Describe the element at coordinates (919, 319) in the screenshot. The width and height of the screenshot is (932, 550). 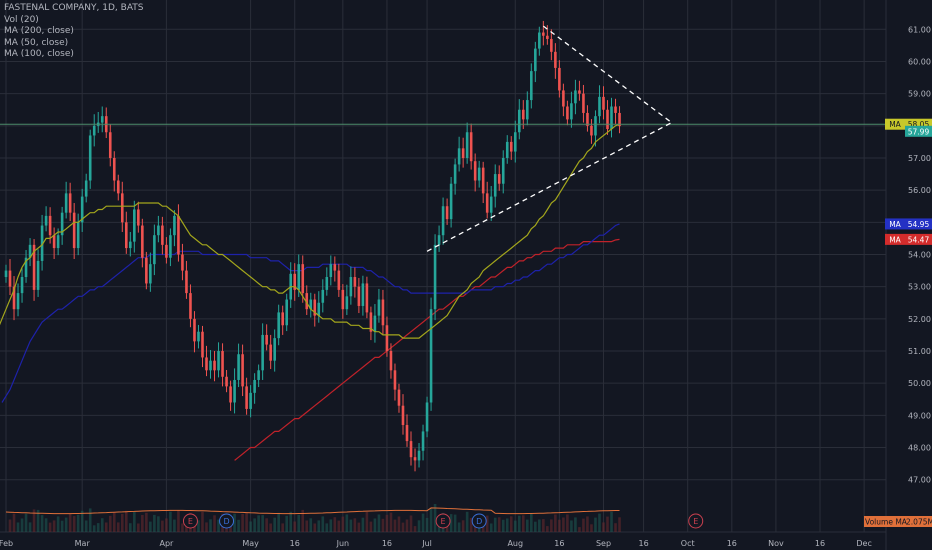
I see `y-tick-label: 52.00` at that location.